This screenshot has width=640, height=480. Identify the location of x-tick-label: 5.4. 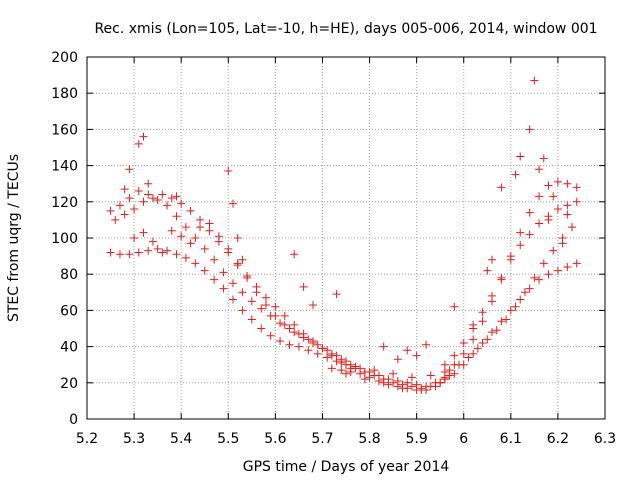
(181, 439).